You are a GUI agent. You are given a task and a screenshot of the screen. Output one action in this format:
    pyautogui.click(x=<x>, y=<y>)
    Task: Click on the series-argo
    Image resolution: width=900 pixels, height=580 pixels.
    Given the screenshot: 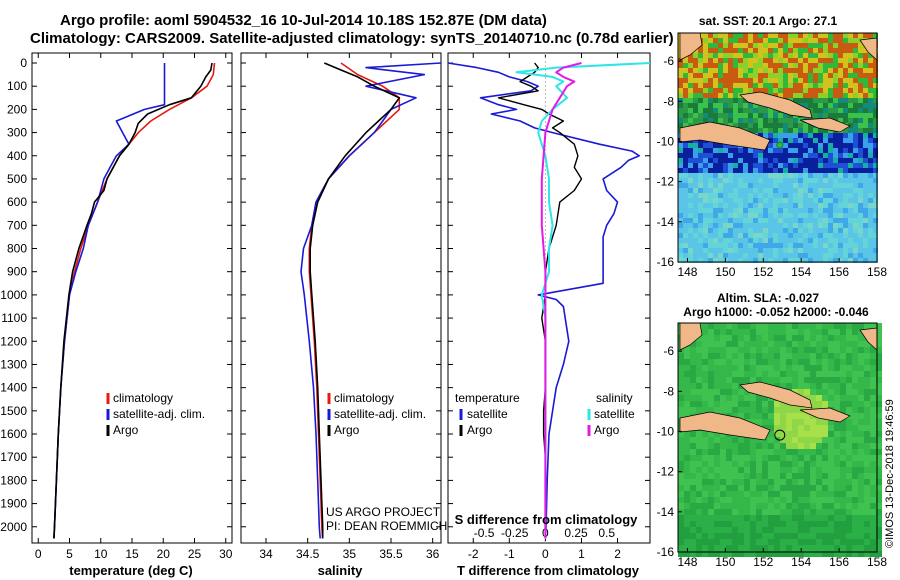 What is the action you would take?
    pyautogui.click(x=355, y=300)
    